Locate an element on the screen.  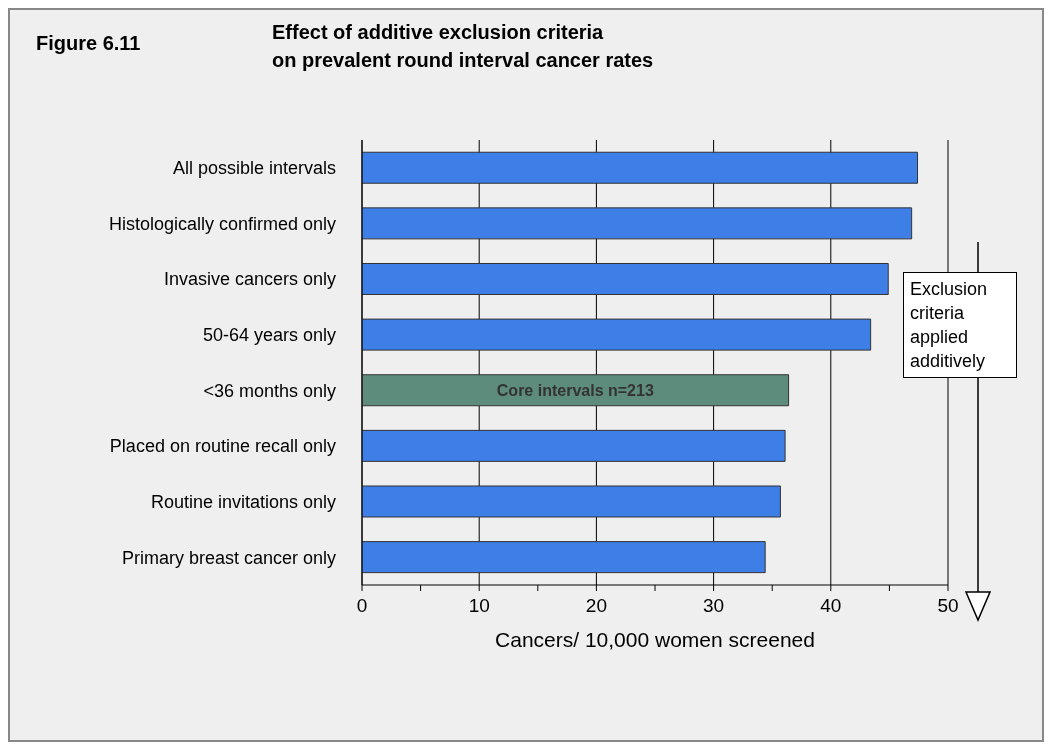
y-tick-label: Routine invitations only is located at coordinates (243, 501).